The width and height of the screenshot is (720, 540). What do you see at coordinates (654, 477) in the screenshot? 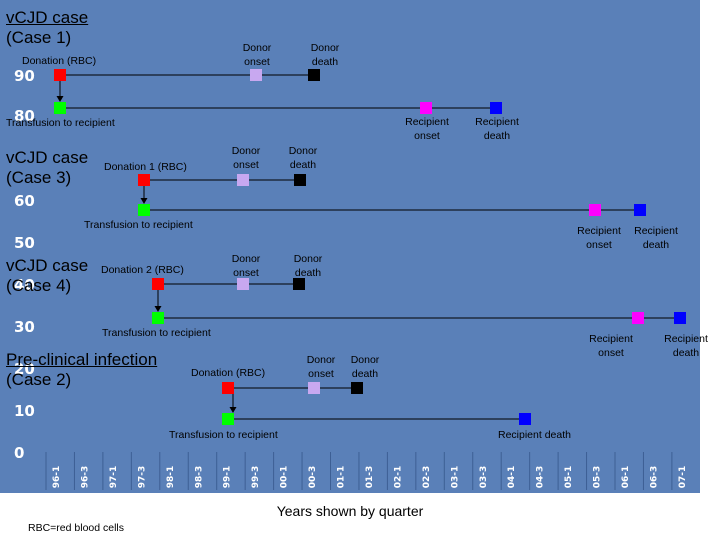
I see `x-tick-label: 06-3` at bounding box center [654, 477].